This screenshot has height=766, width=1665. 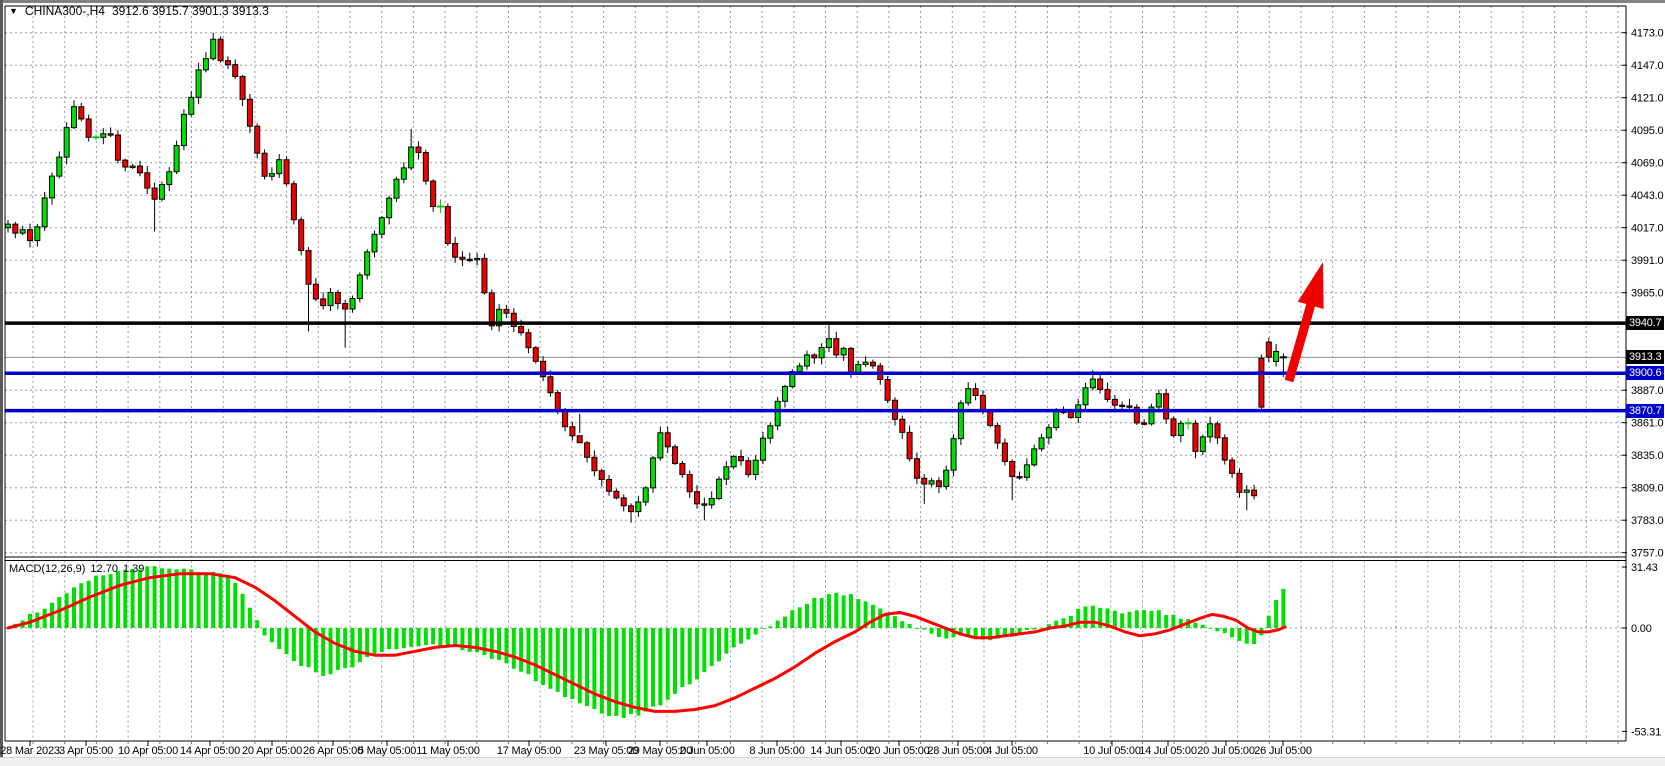 I want to click on macd-signal-value: 1.39, so click(x=133, y=569).